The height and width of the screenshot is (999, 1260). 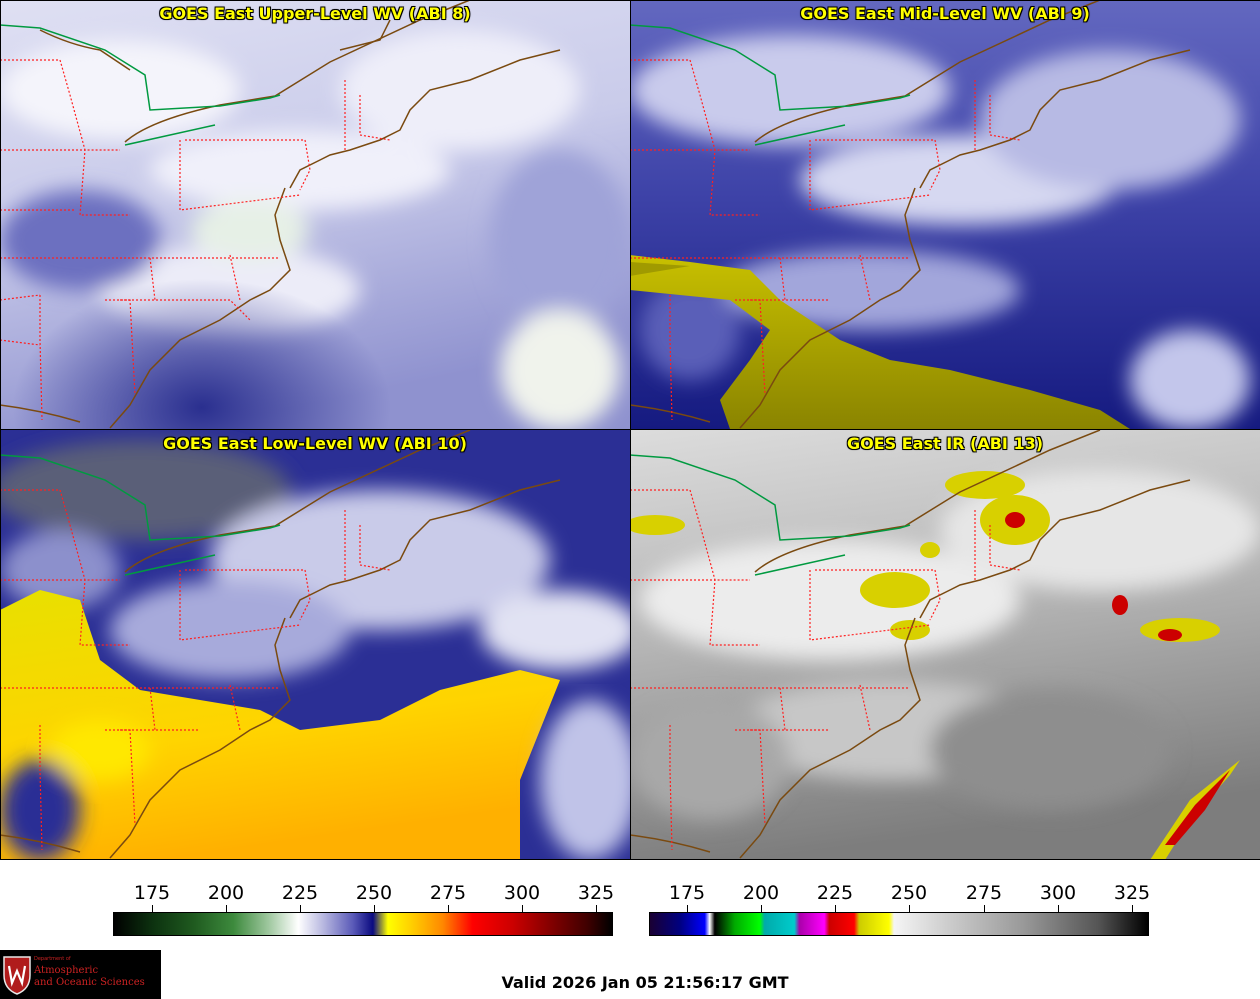 I want to click on ir-tick-label: 175, so click(x=687, y=893).